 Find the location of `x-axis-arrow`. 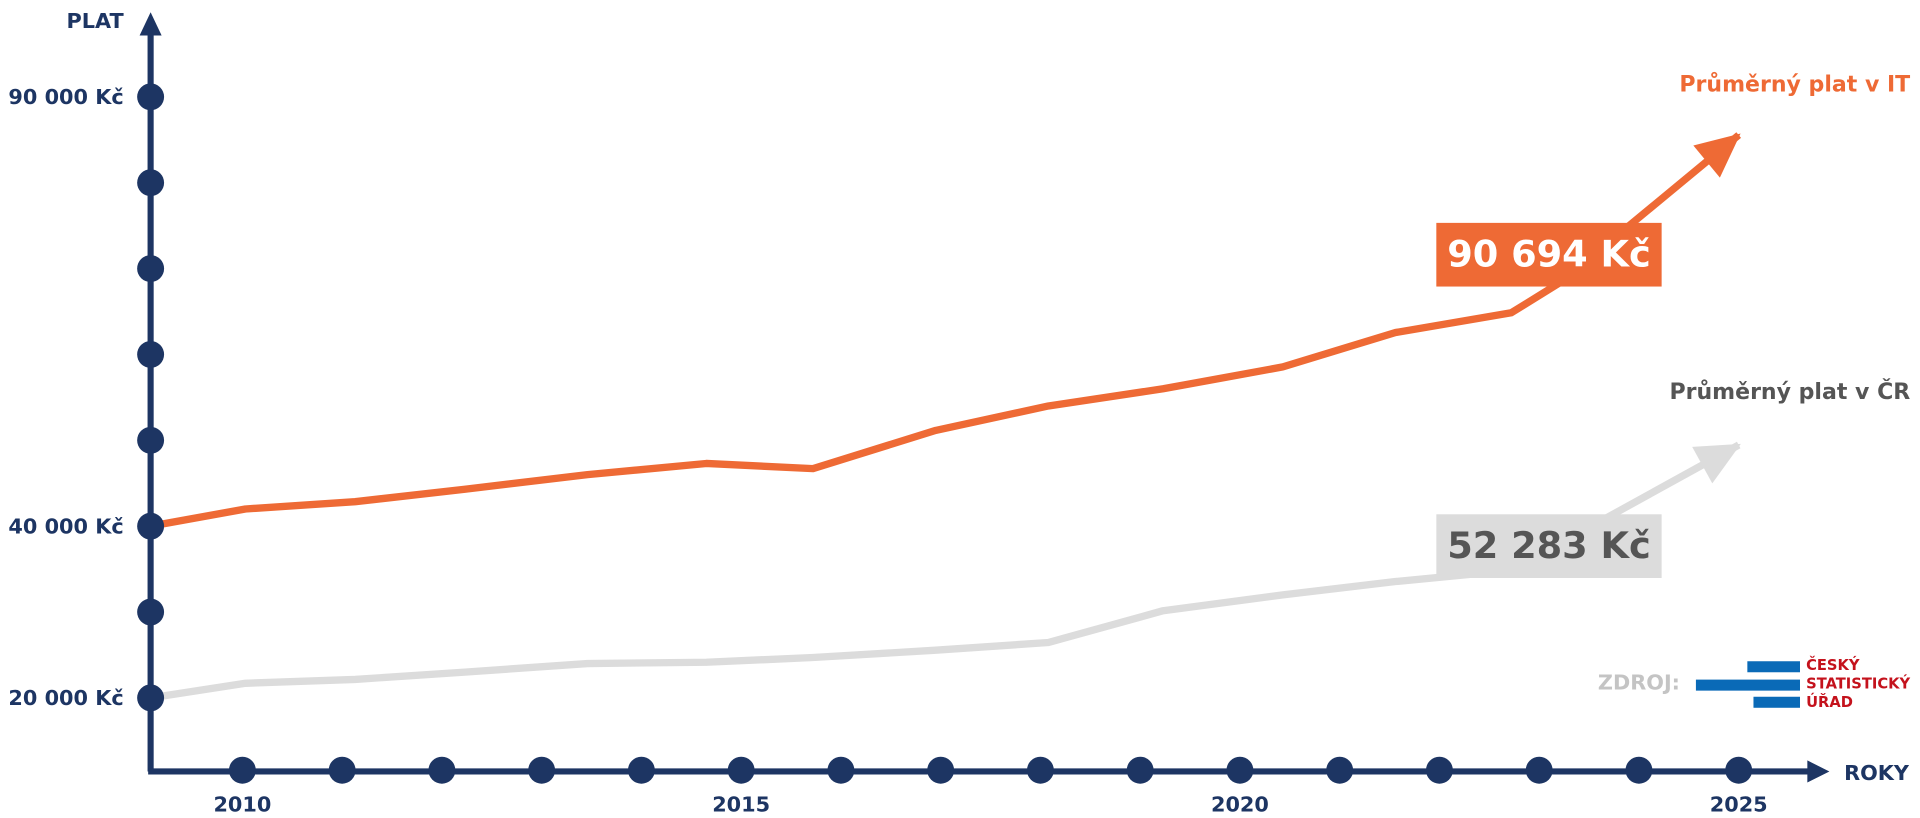

x-axis-arrow is located at coordinates (1818, 771).